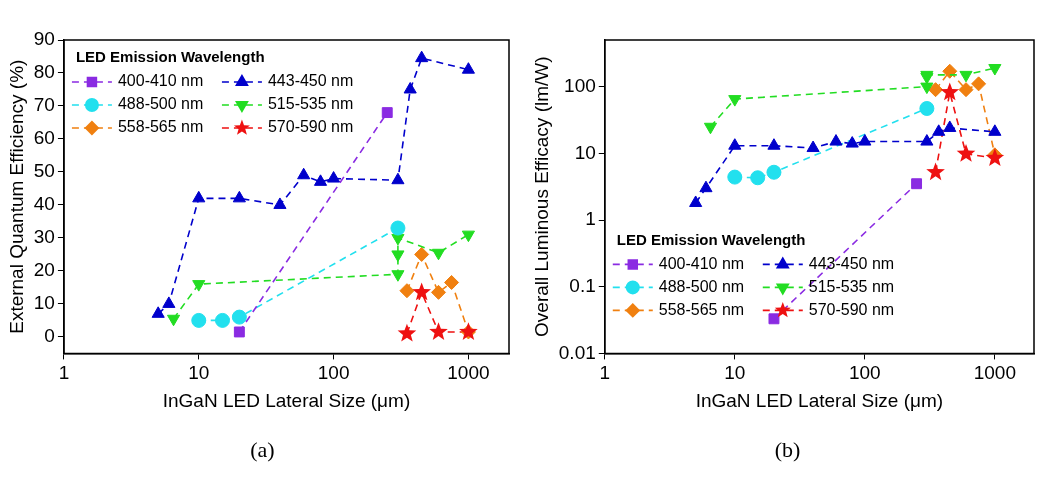  Describe the element at coordinates (44, 204) in the screenshot. I see `y-tick-label: 40` at that location.